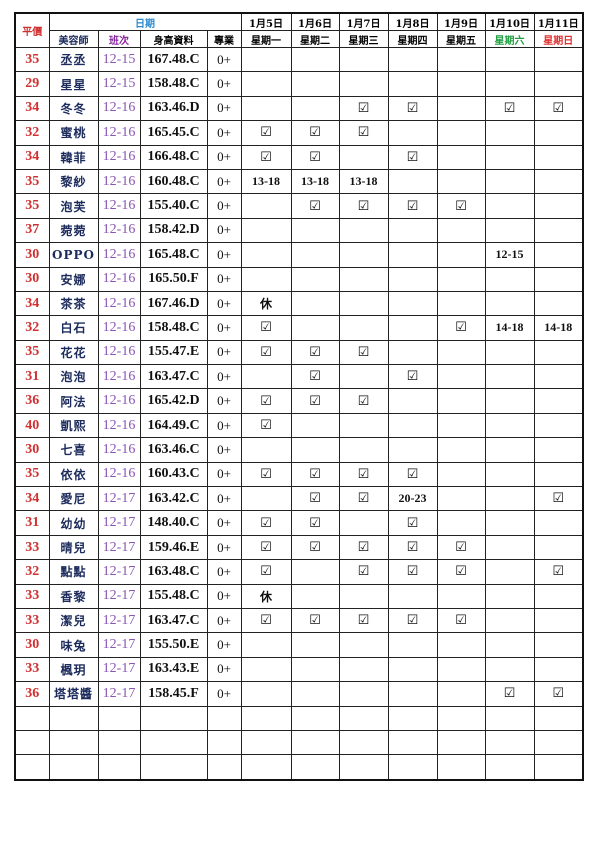 Image resolution: width=600 pixels, height=850 pixels. I want to click on profile-cell: 166.48.C, so click(173, 157).